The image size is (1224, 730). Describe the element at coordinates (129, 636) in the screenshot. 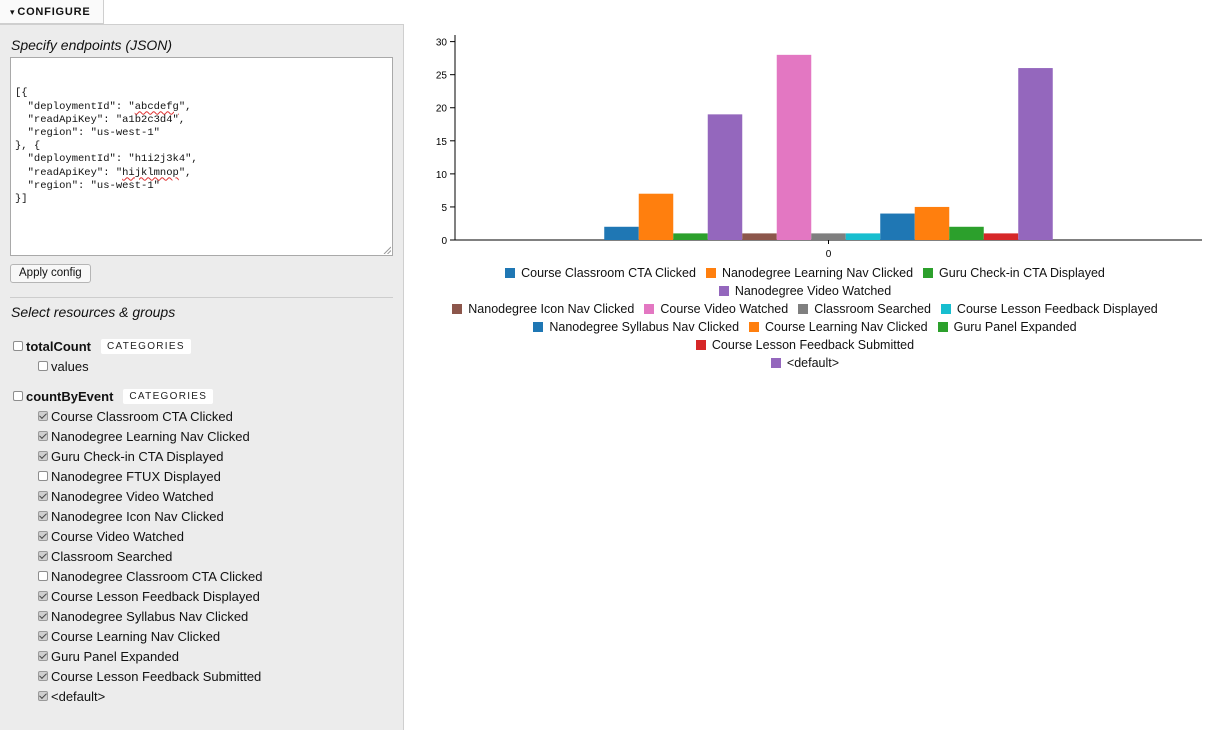

I see `resource-option: Course Learning Nav Clicked` at that location.